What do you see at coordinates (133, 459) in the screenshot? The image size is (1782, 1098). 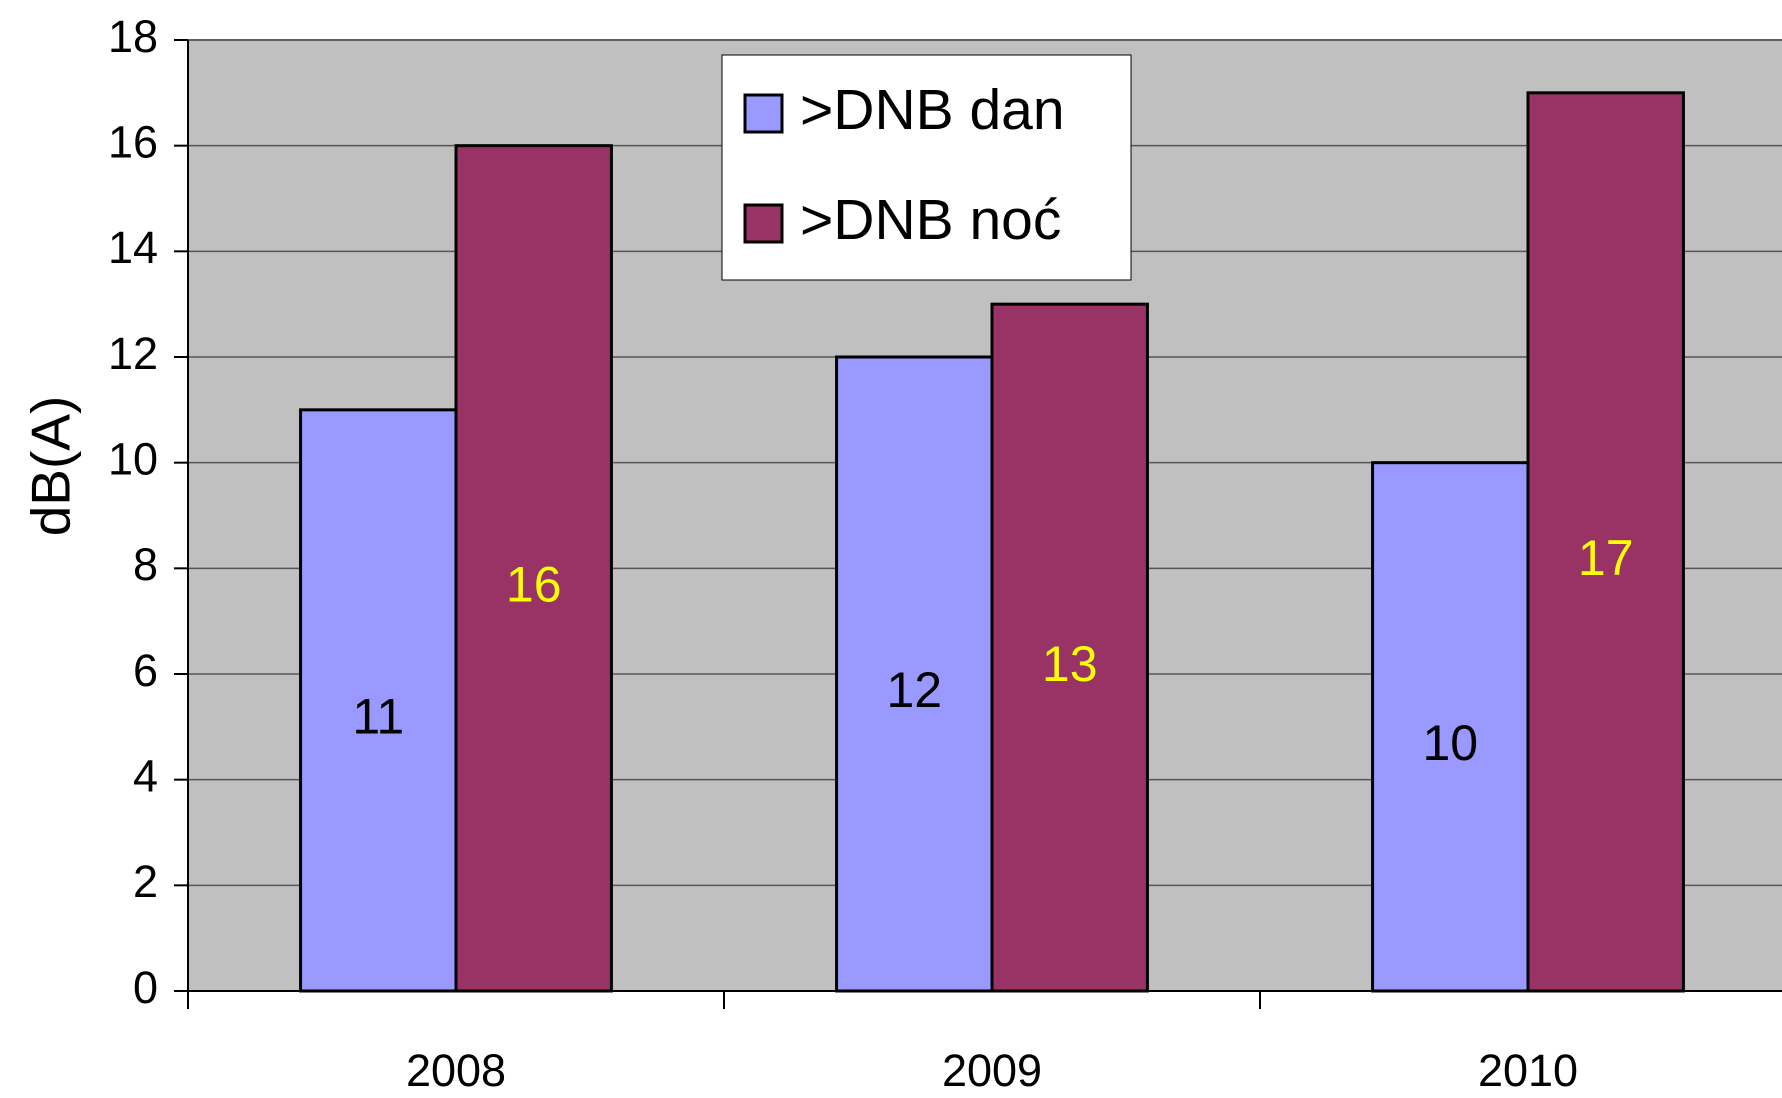 I see `y-tick-label: 10` at bounding box center [133, 459].